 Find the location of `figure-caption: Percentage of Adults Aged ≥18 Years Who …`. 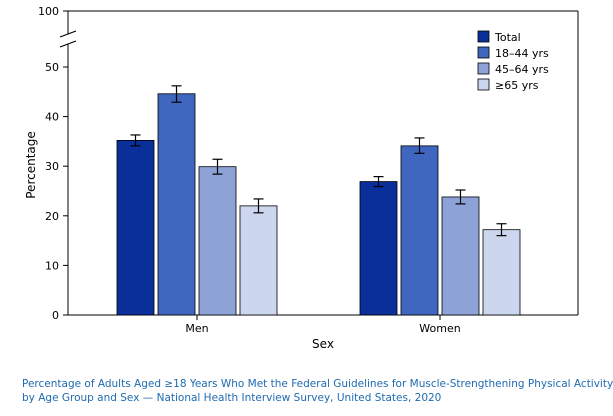

figure-caption: Percentage of Adults Aged ≥18 Years Who … is located at coordinates (317, 391).